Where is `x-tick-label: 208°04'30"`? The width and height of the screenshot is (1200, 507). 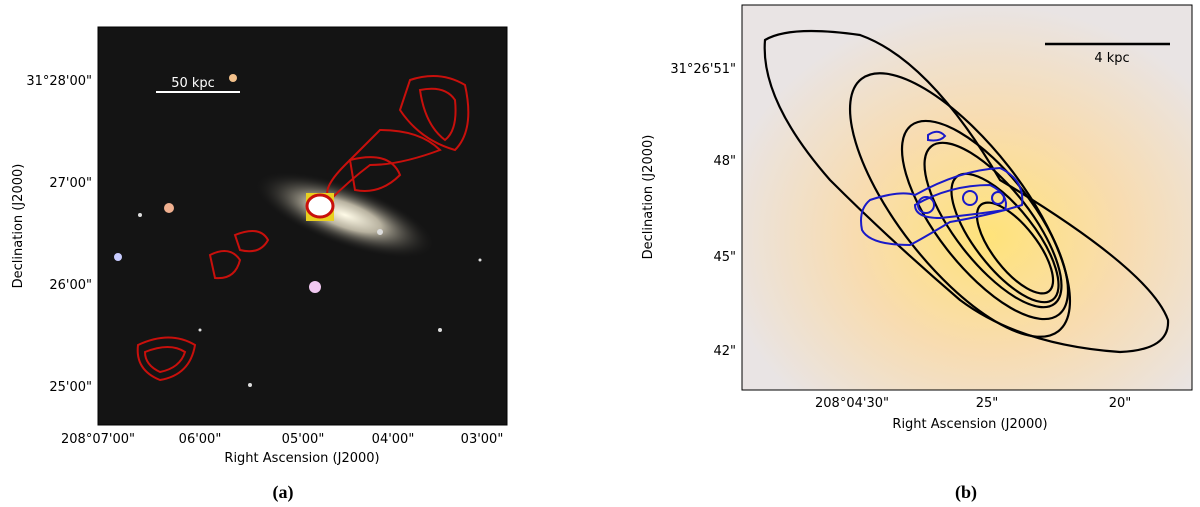
x-tick-label: 208°04'30" is located at coordinates (852, 403).